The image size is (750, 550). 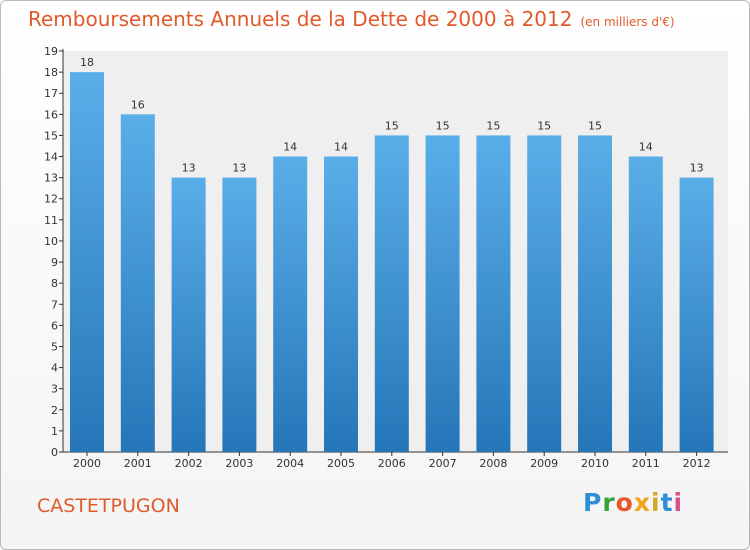 What do you see at coordinates (51, 241) in the screenshot?
I see `y-tick-label: 10` at bounding box center [51, 241].